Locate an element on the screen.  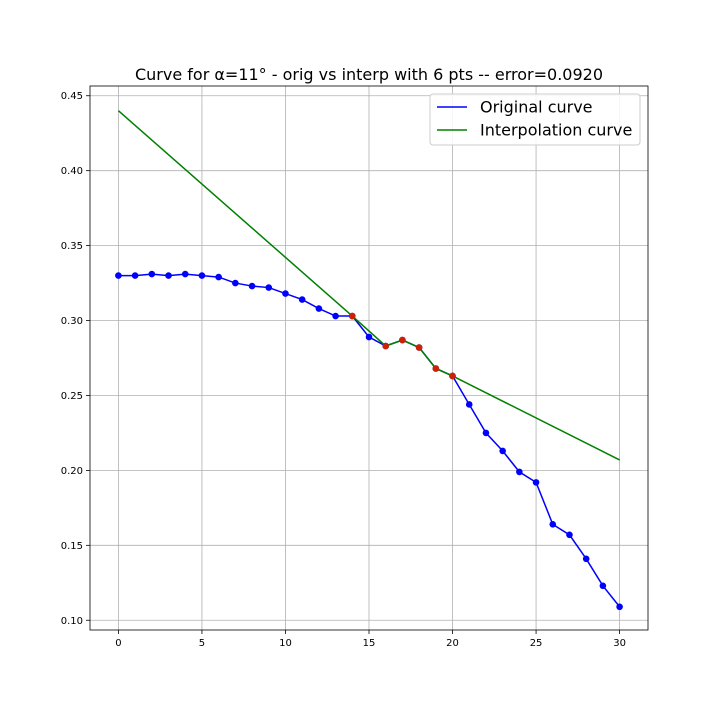
x-tick-label: 10 is located at coordinates (285, 643).